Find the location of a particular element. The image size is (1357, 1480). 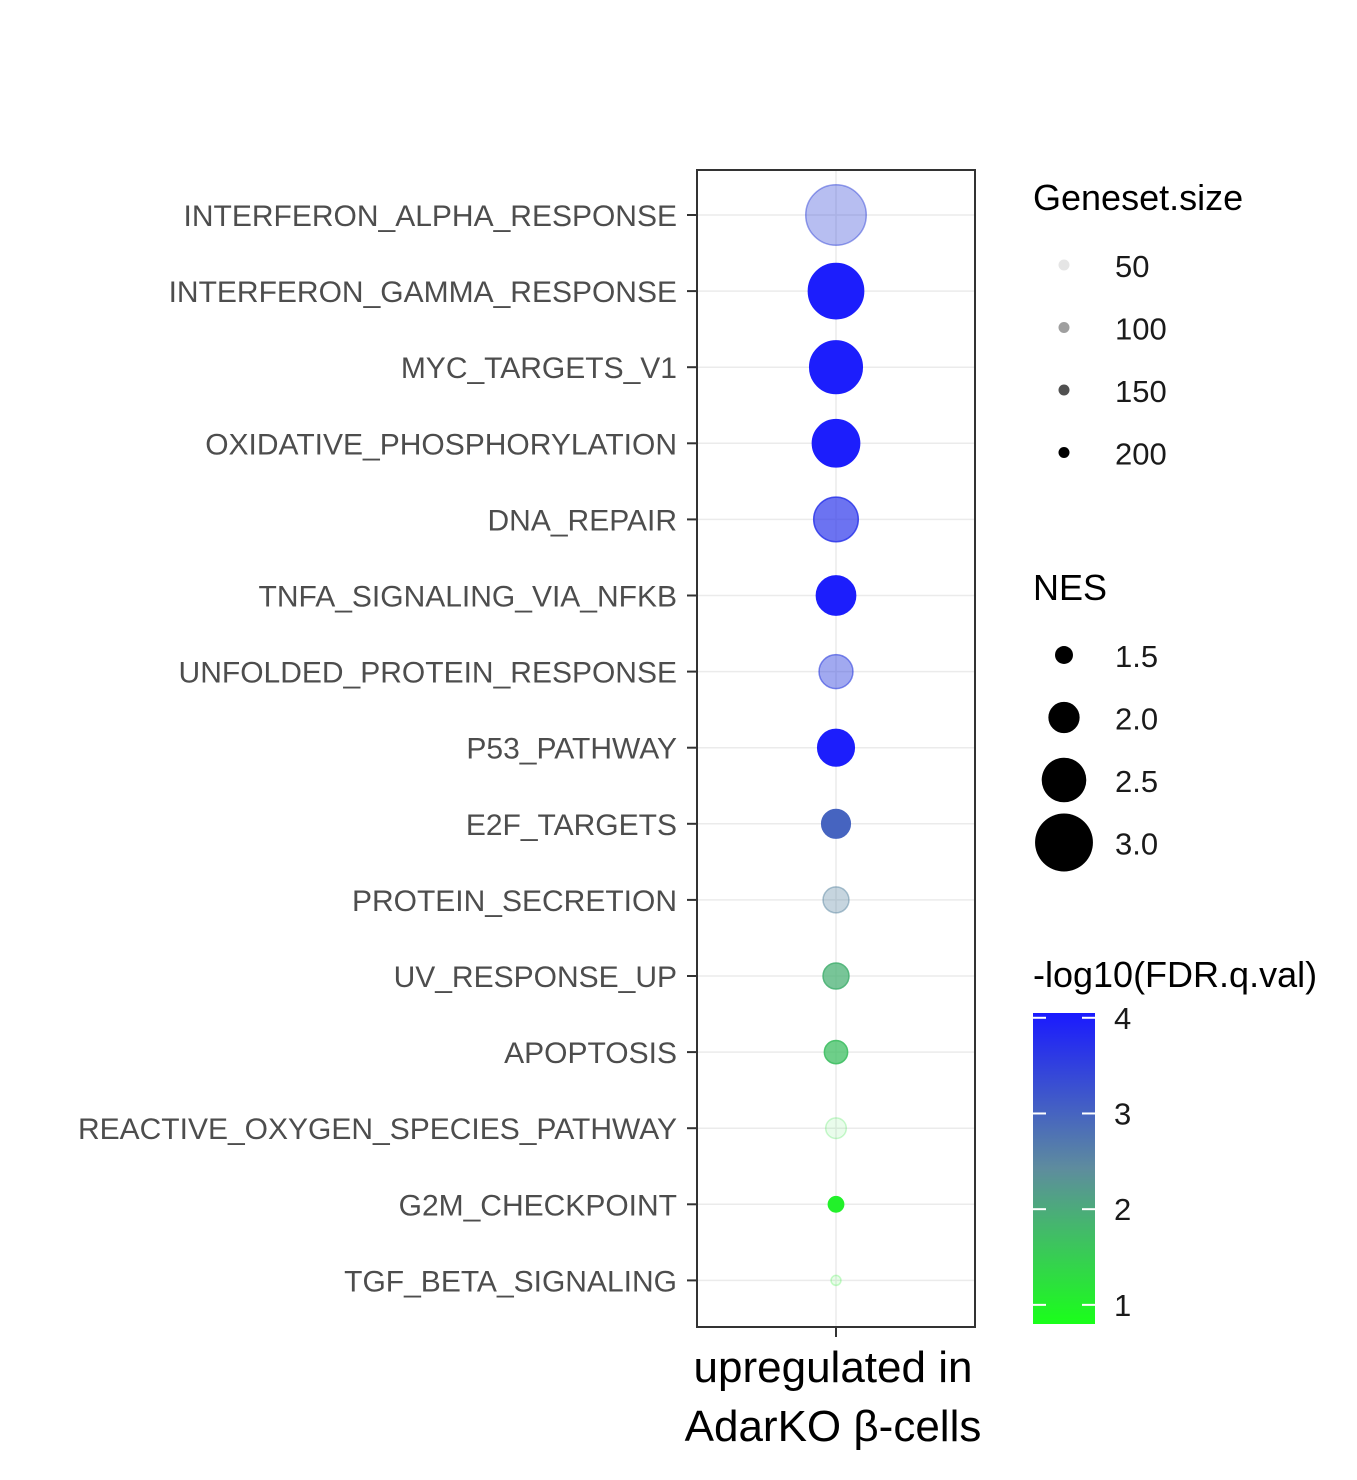

pathway-label: INTERFERON_ALPHA_RESPONSE is located at coordinates (430, 216).